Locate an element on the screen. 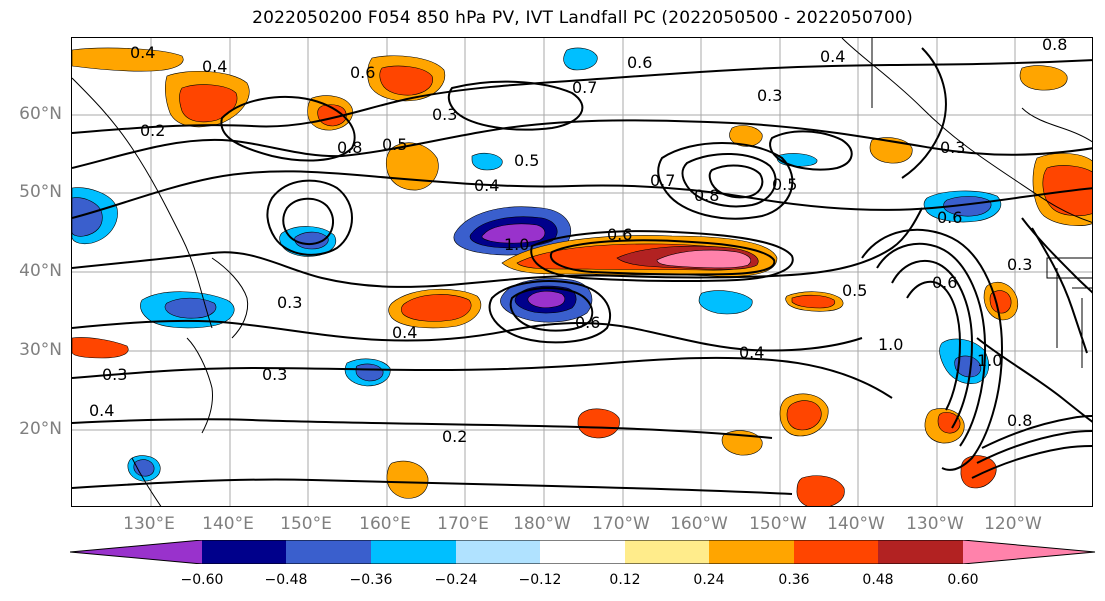 This screenshot has width=1105, height=601. lat-label-50n: 50°N is located at coordinates (40, 192).